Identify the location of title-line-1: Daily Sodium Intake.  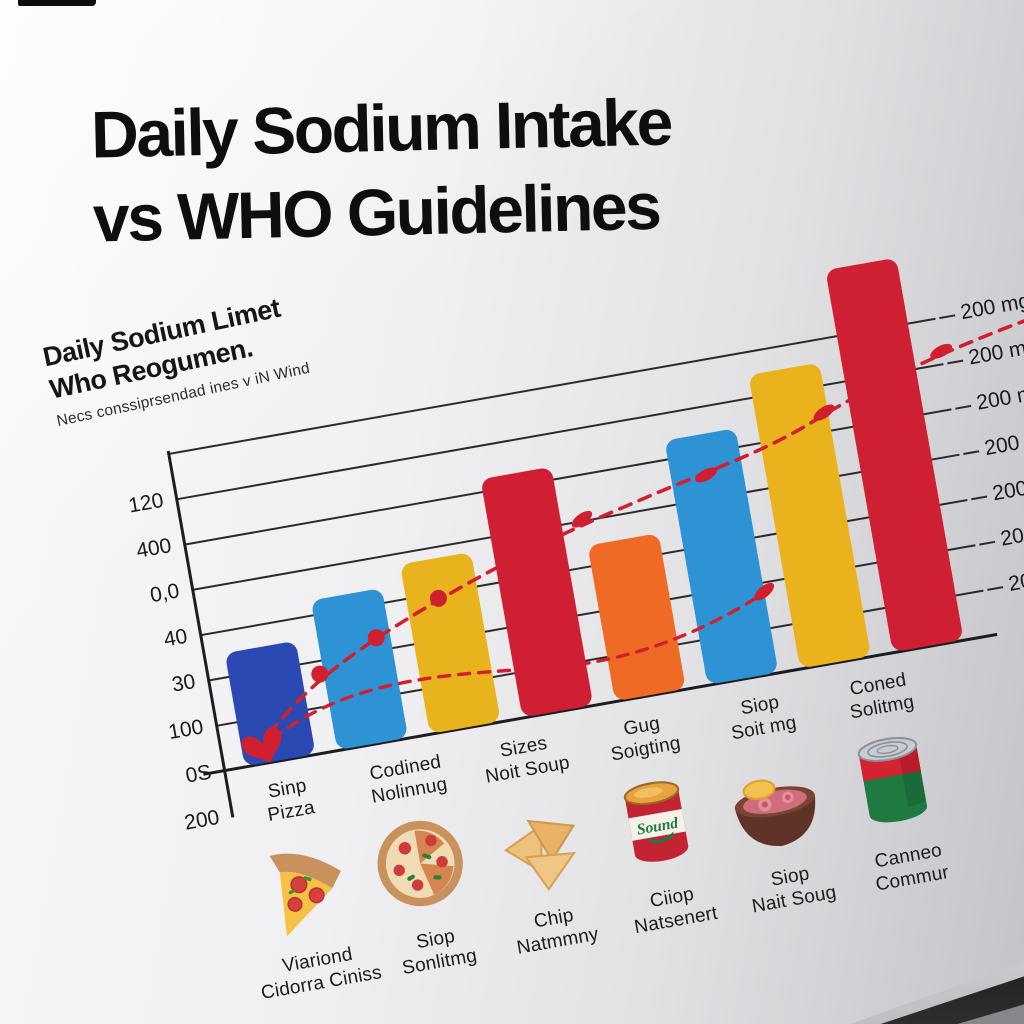
(381, 128).